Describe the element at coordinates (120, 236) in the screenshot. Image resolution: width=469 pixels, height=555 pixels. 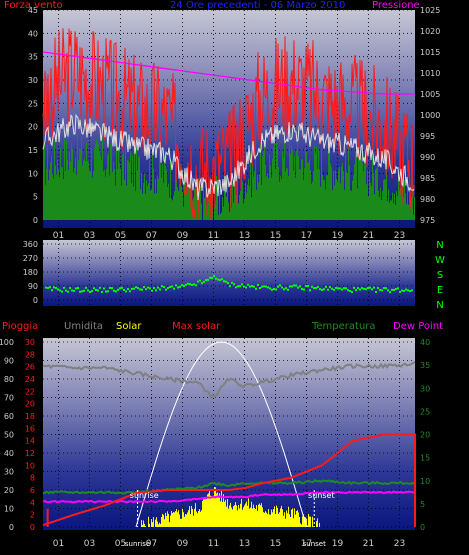
I see `hour-label: 05` at that location.